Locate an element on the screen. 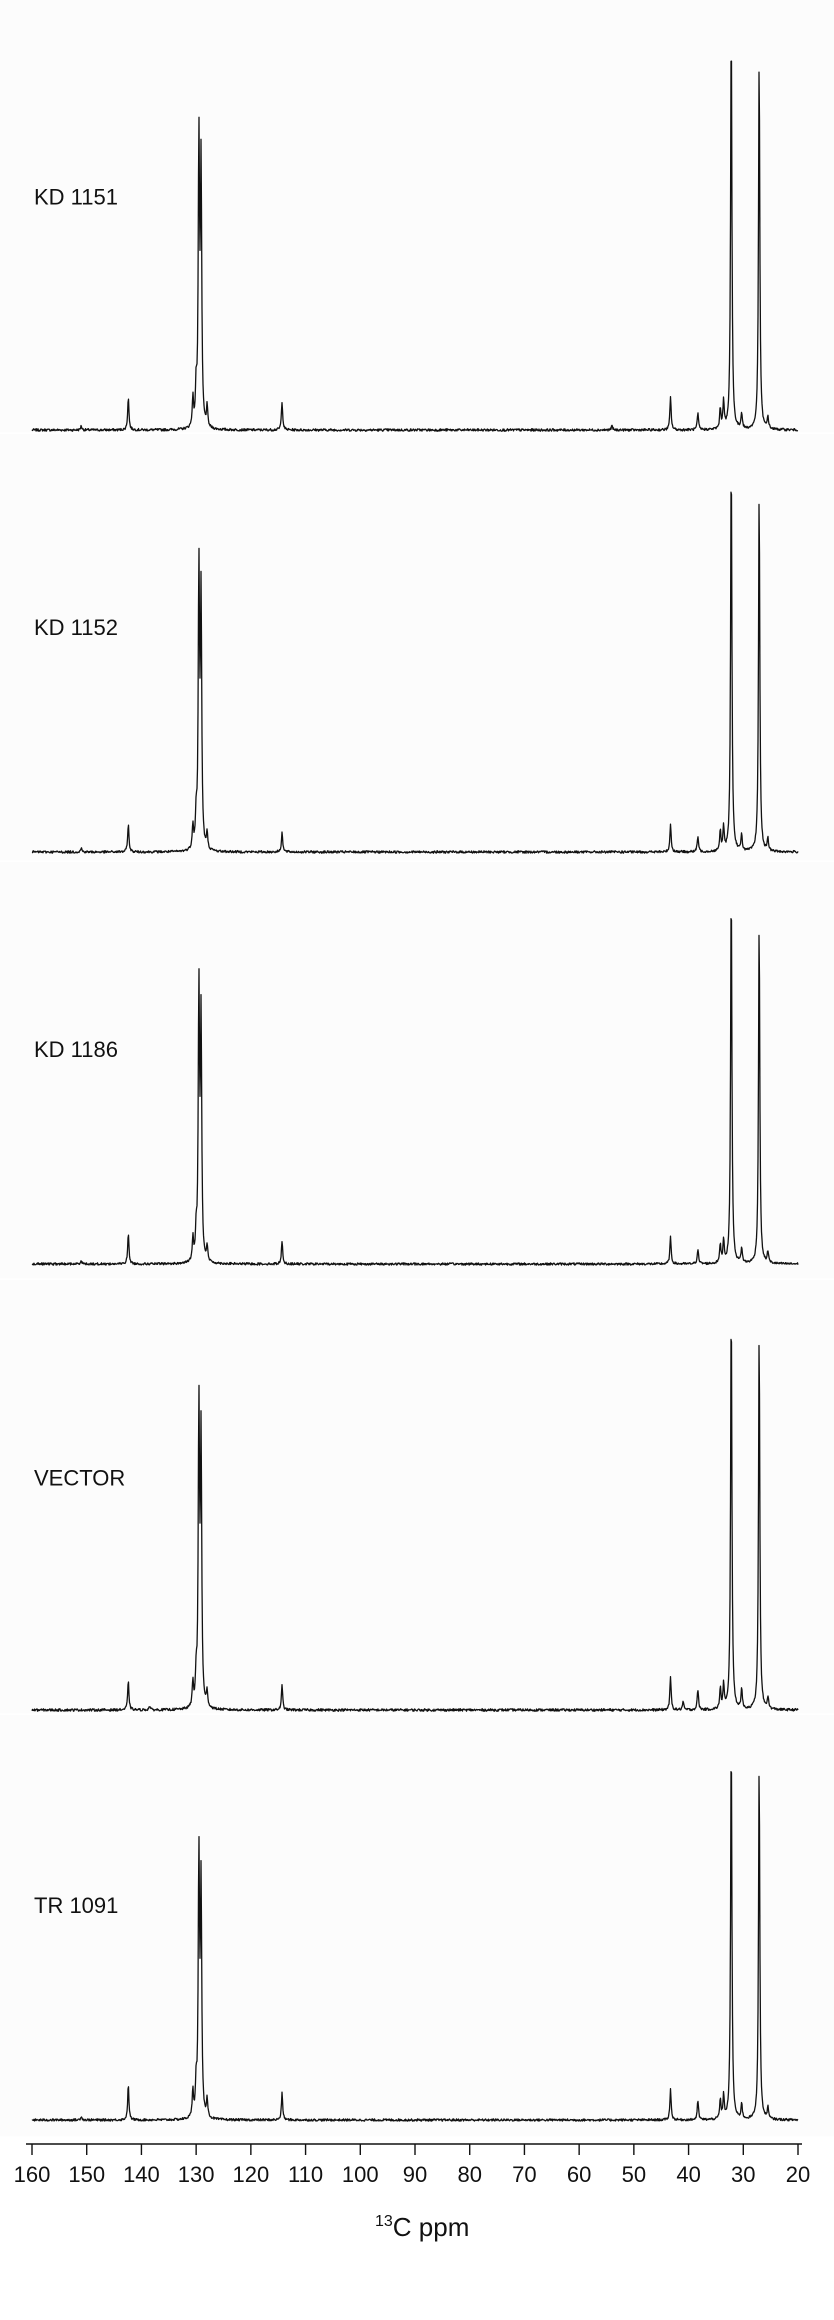 The image size is (834, 2320). x-tick-label: 60 is located at coordinates (579, 2174).